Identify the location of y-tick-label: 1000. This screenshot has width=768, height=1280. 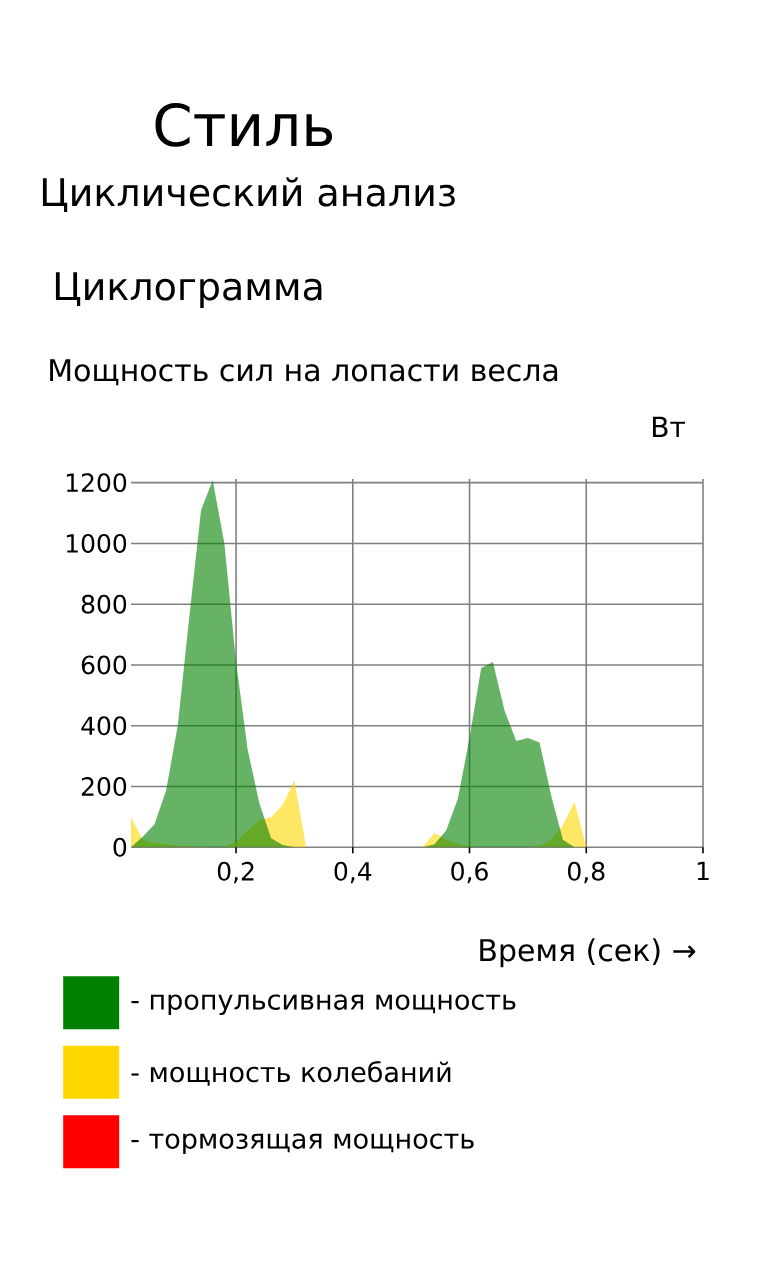
(96, 543).